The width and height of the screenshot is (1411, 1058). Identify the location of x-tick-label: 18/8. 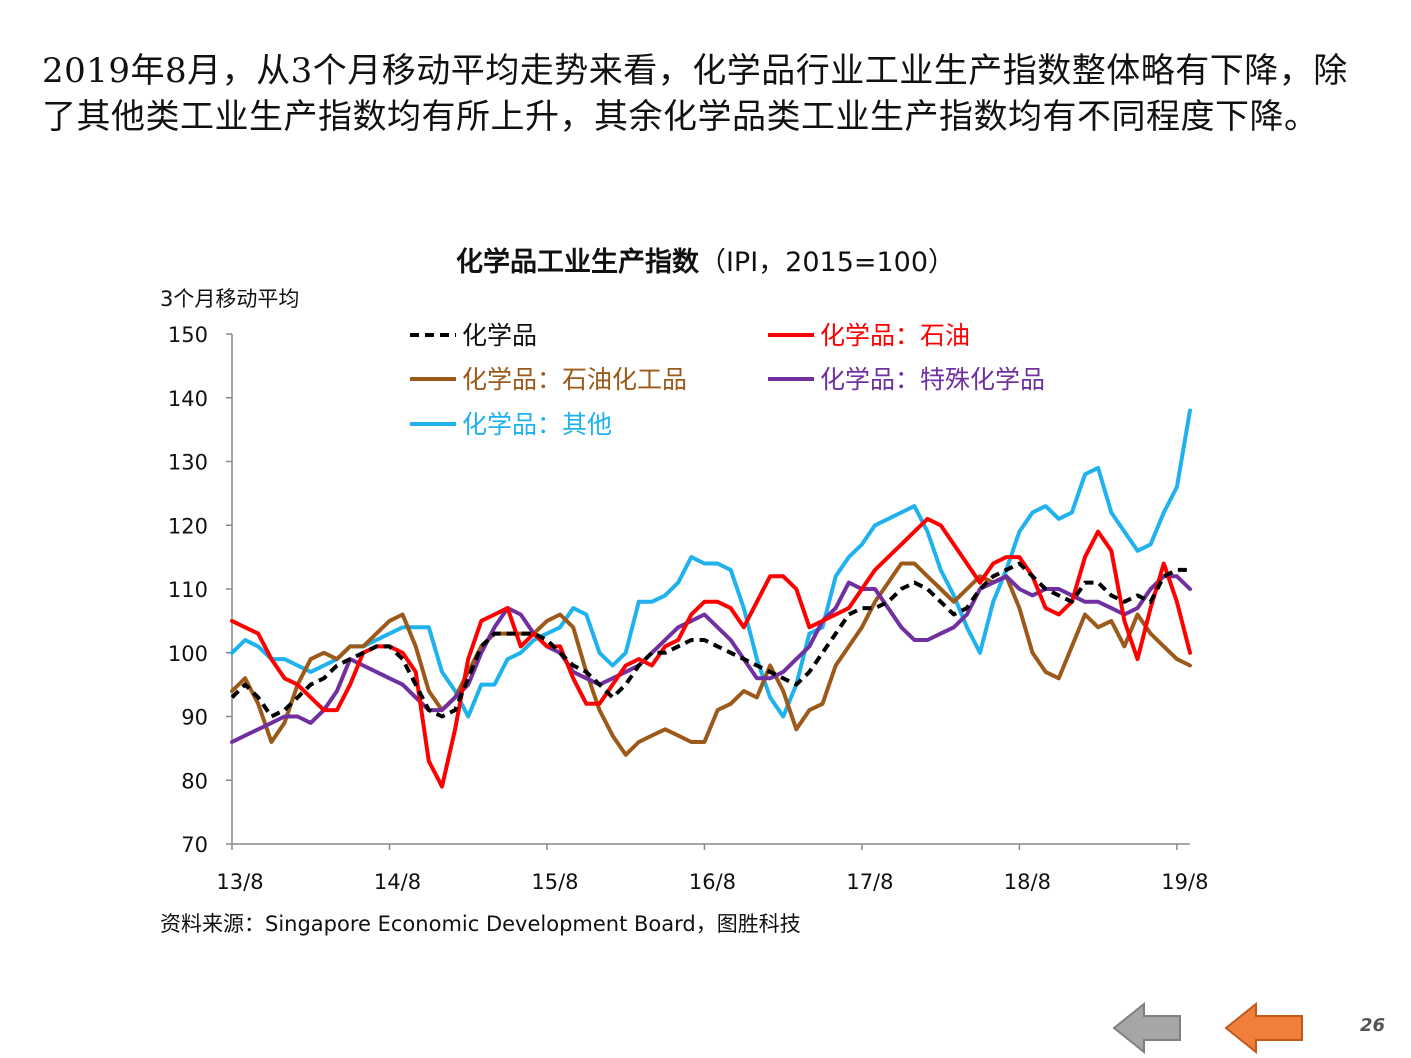
(1027, 882).